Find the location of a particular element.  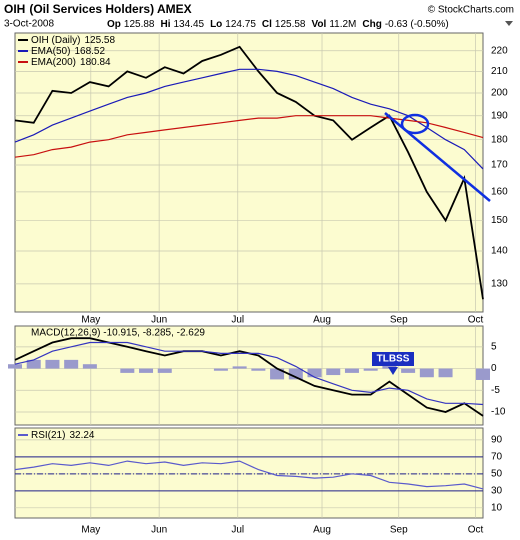

quote-label: Op is located at coordinates (114, 24).